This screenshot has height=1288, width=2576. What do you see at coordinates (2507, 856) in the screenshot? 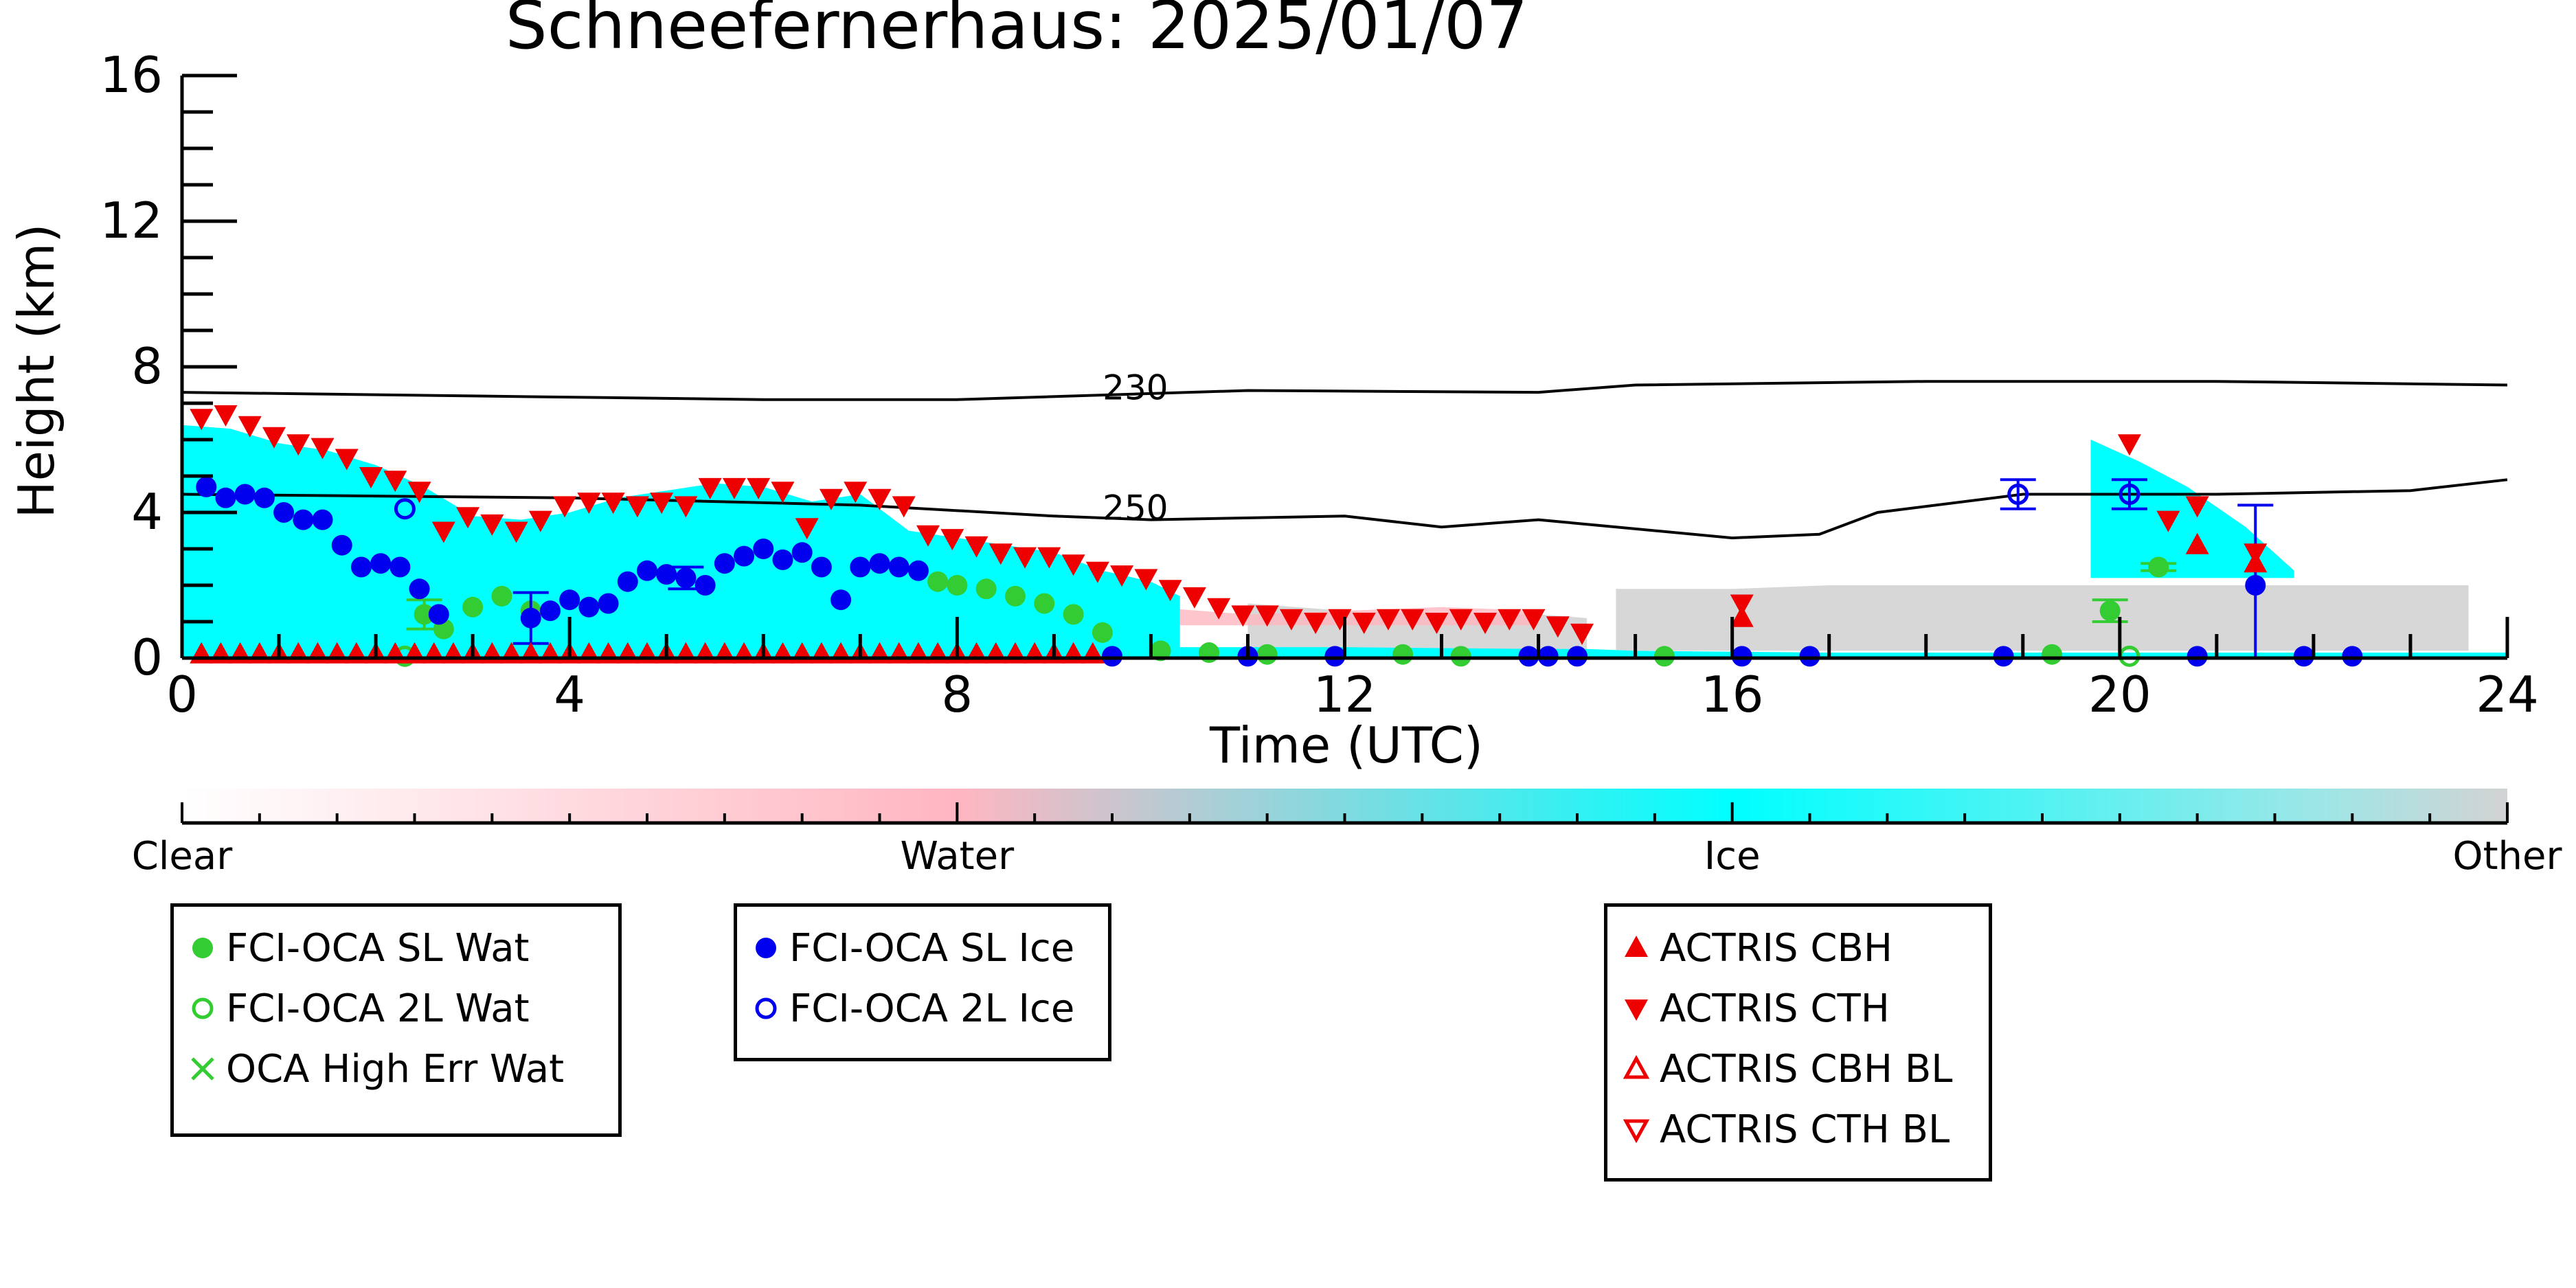
I see `colorbar-label-other: Other` at bounding box center [2507, 856].